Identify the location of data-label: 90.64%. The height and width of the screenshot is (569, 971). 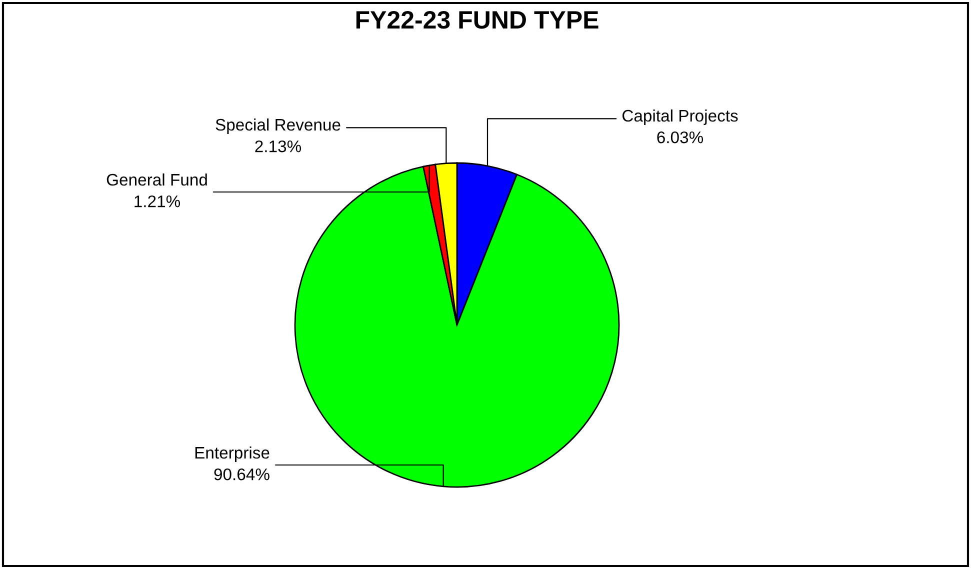
(242, 474).